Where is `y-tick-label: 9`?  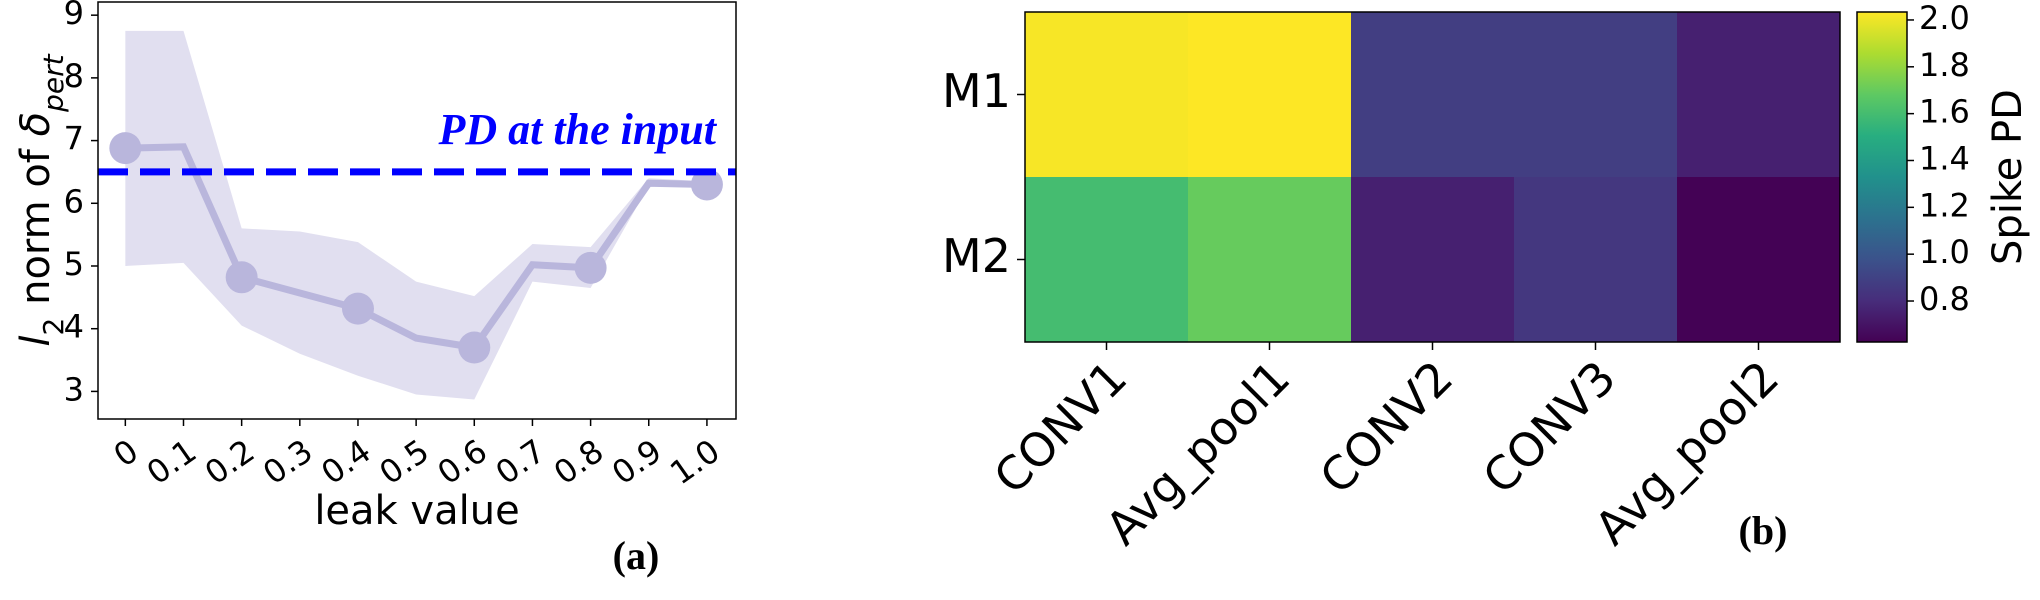 y-tick-label: 9 is located at coordinates (74, 16).